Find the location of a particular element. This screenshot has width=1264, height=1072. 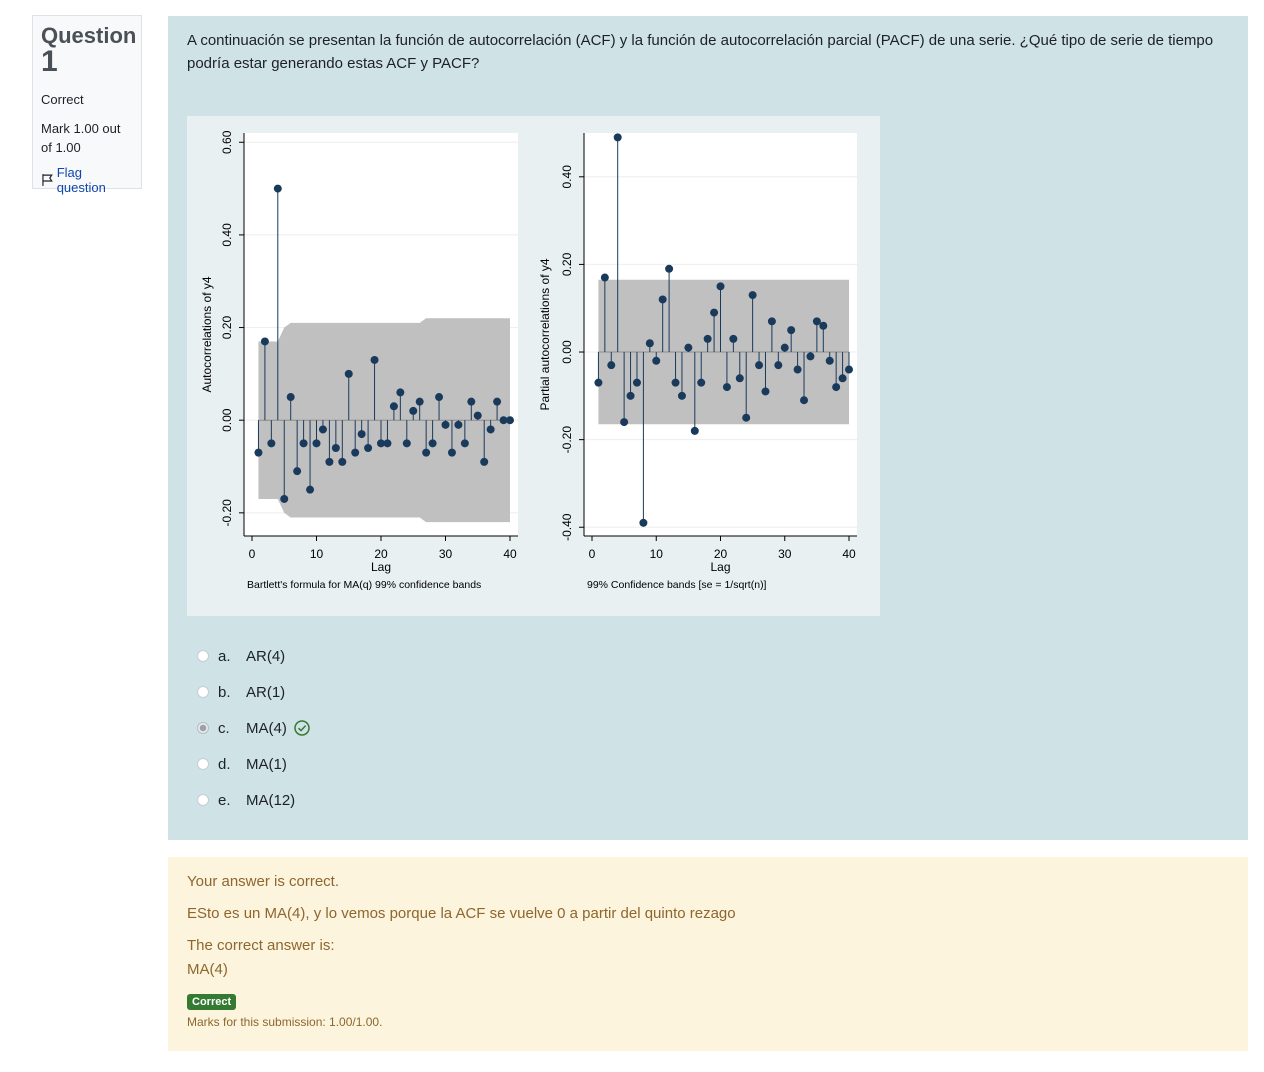

flag-icon is located at coordinates (47, 180).